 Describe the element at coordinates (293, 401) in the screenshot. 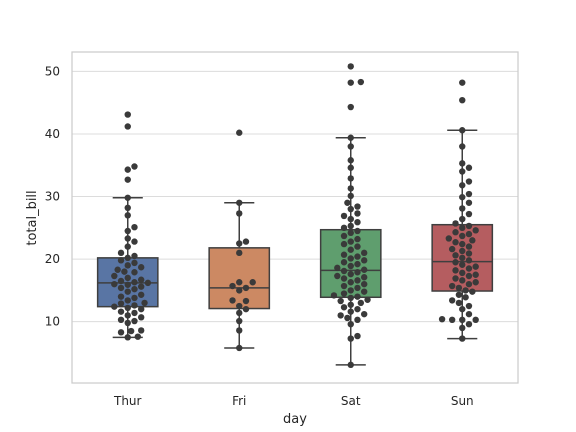

I see `x-tick-labels: Thur Fri Sat Sun` at that location.